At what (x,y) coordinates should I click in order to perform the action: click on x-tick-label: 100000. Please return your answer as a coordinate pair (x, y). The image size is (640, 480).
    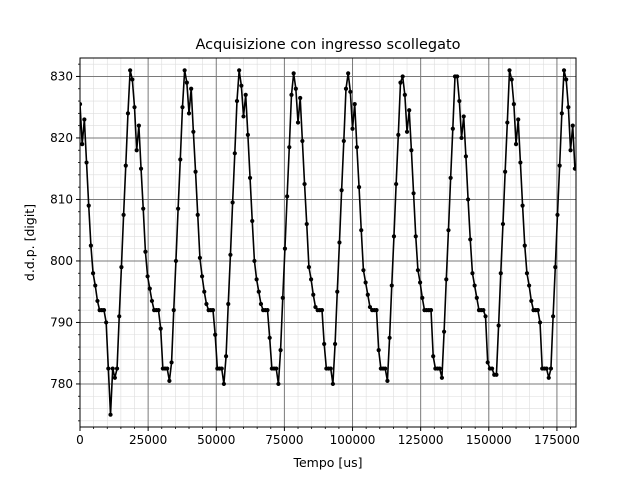
    Looking at the image, I should click on (353, 440).